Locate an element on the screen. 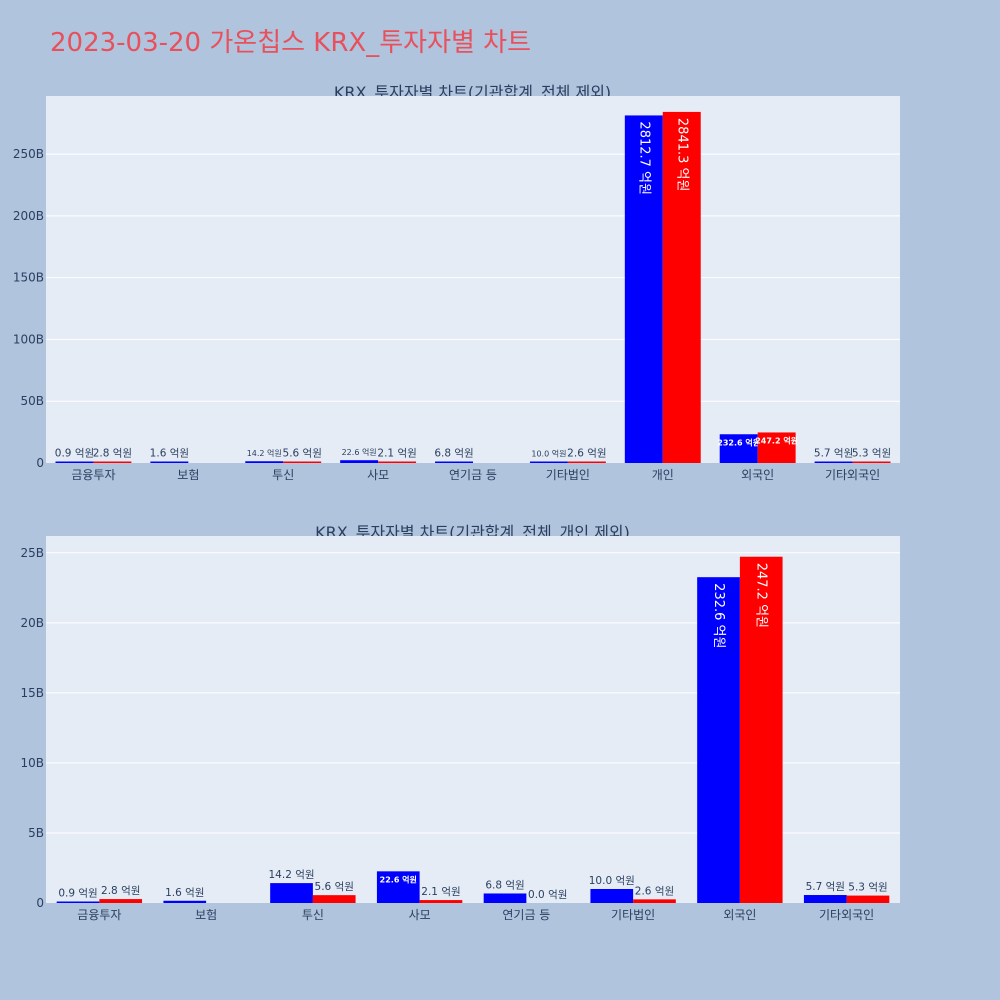 The height and width of the screenshot is (1000, 1000). y-tick-label: 10B is located at coordinates (32, 763).